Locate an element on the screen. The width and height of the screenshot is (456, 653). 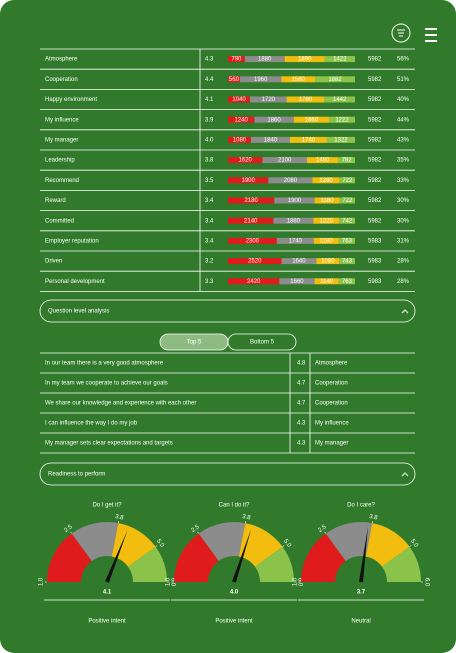
segment-label: 1640 is located at coordinates (299, 262).